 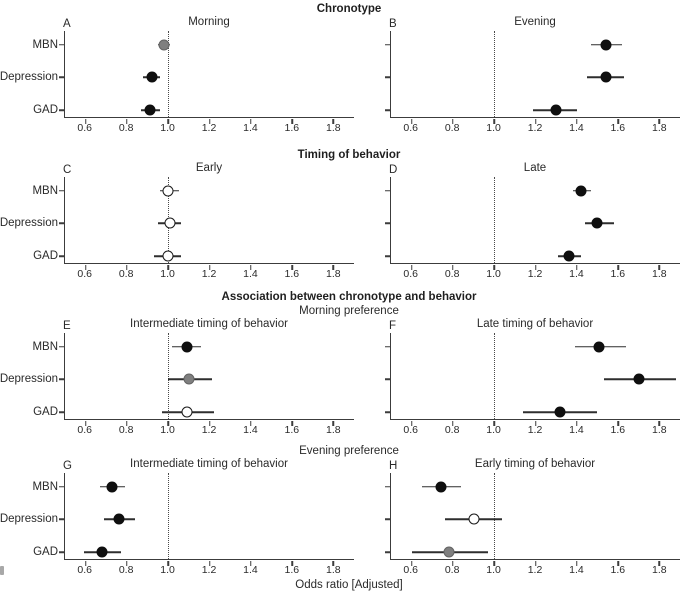 I want to click on panel-D: Late D 0.6 0.8 1.0 1.2 1.4 1.6 1.8, so click(x=532, y=221).